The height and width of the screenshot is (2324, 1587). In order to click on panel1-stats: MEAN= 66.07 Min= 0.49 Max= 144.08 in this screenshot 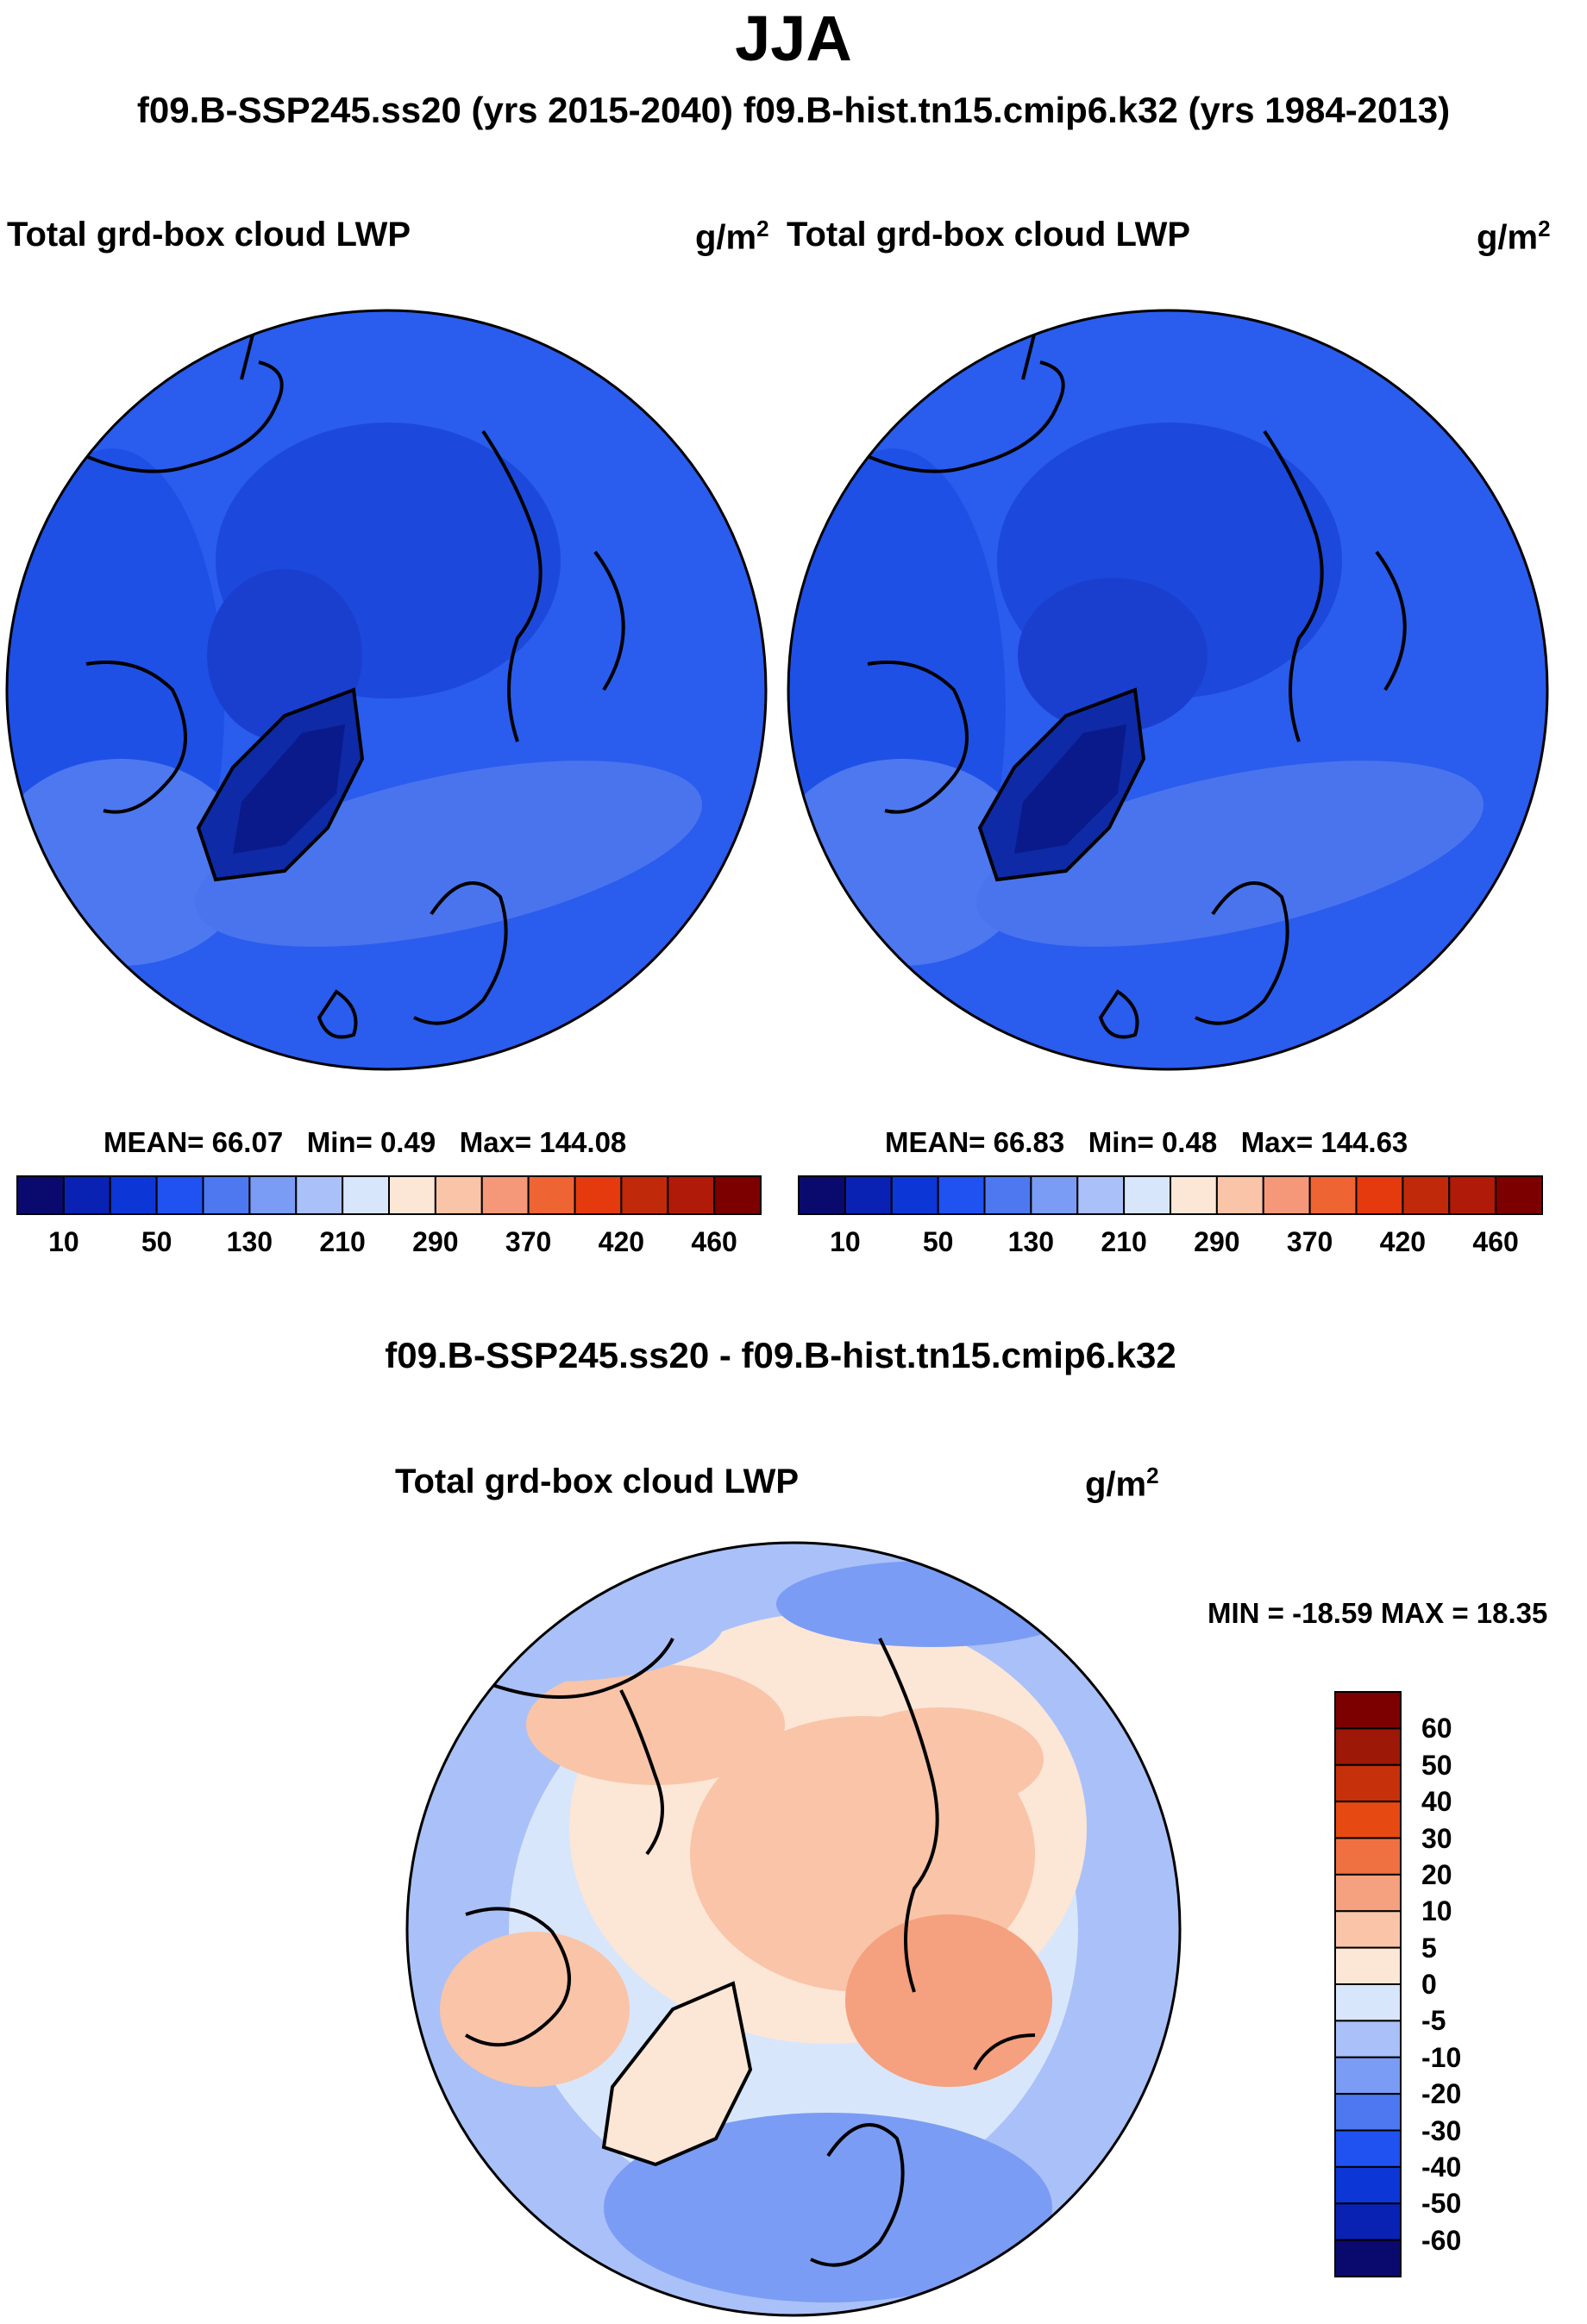, I will do `click(365, 1142)`.